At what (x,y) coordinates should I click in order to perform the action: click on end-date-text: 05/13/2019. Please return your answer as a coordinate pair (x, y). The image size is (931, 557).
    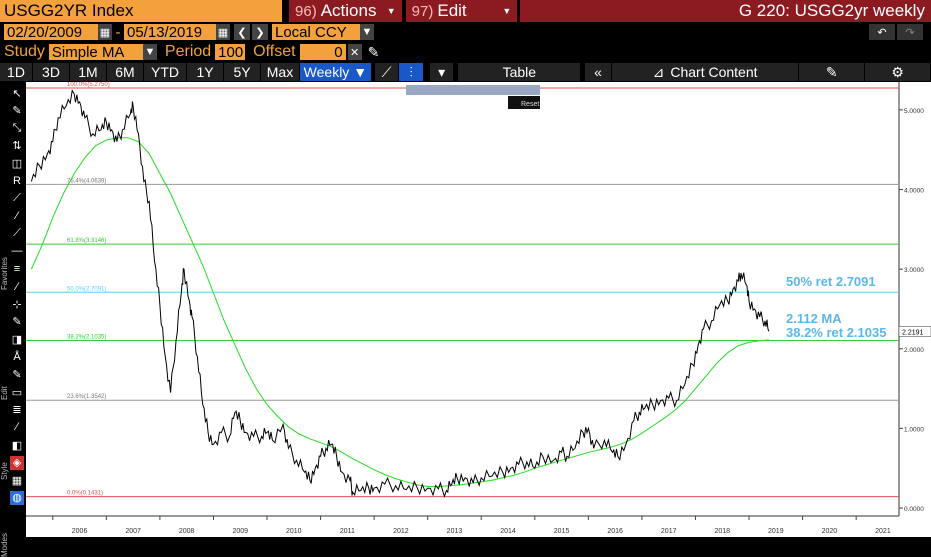
    Looking at the image, I should click on (165, 32).